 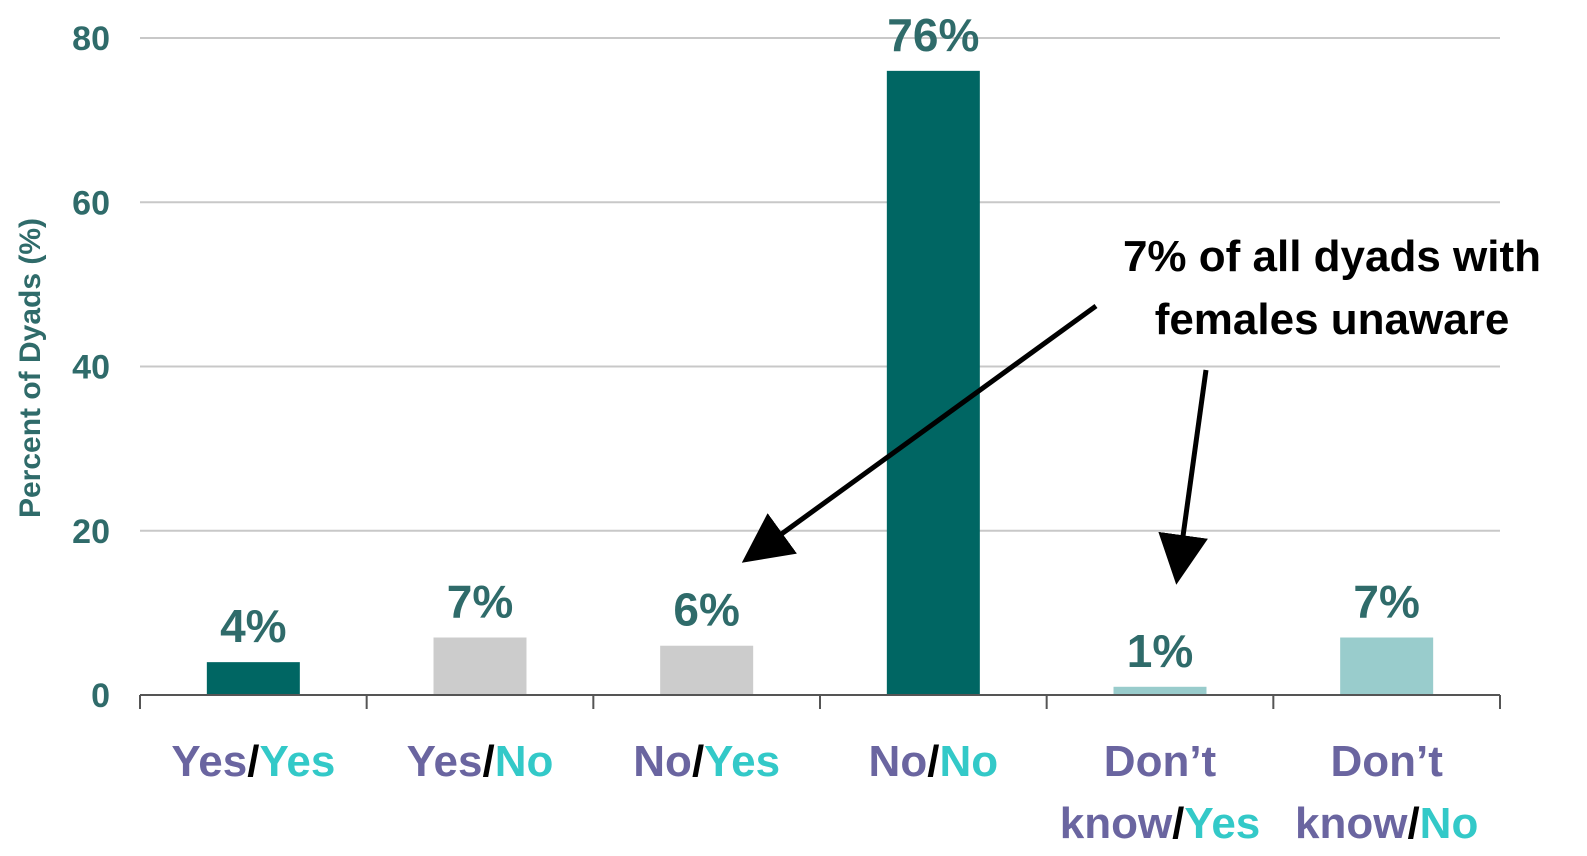 What do you see at coordinates (253, 626) in the screenshot?
I see `data-label: 4%` at bounding box center [253, 626].